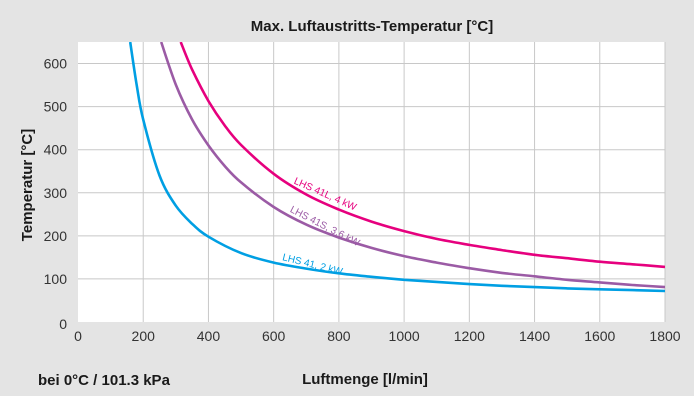 The width and height of the screenshot is (694, 396). What do you see at coordinates (56, 279) in the screenshot?
I see `y-tick-label: 100` at bounding box center [56, 279].